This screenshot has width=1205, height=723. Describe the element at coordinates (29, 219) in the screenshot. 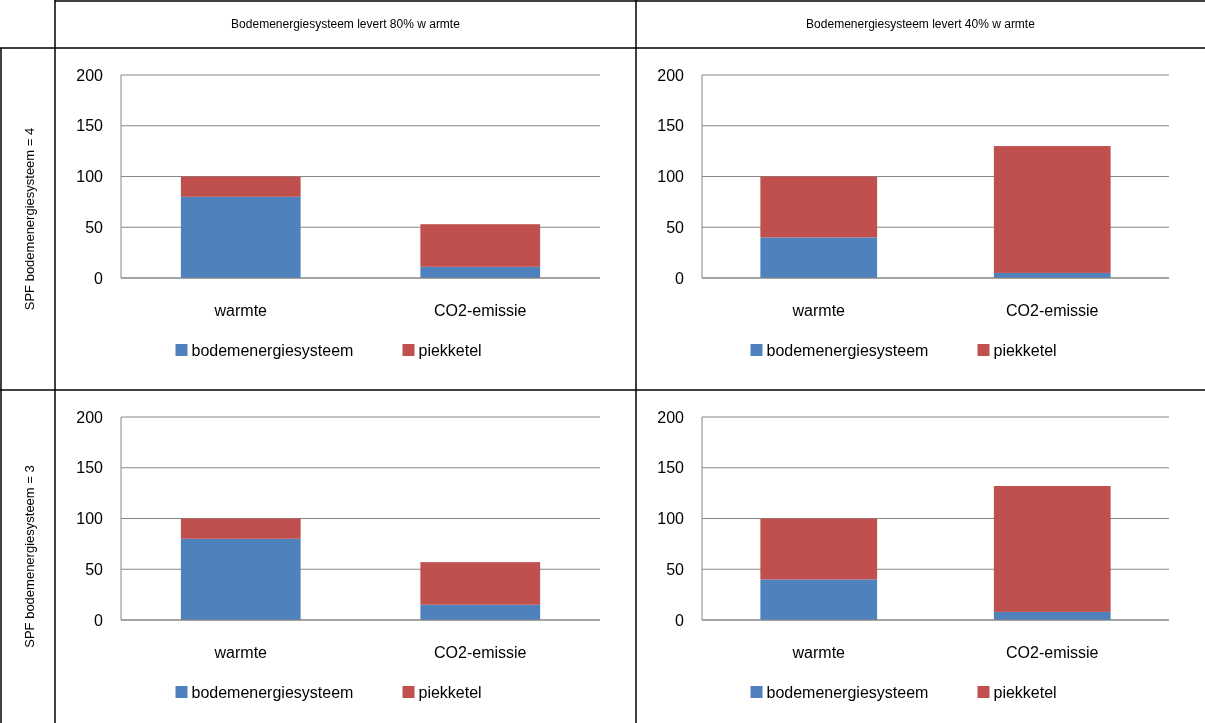

I see `y-axis-title: SPF bodemenergiesysteem = 4` at that location.